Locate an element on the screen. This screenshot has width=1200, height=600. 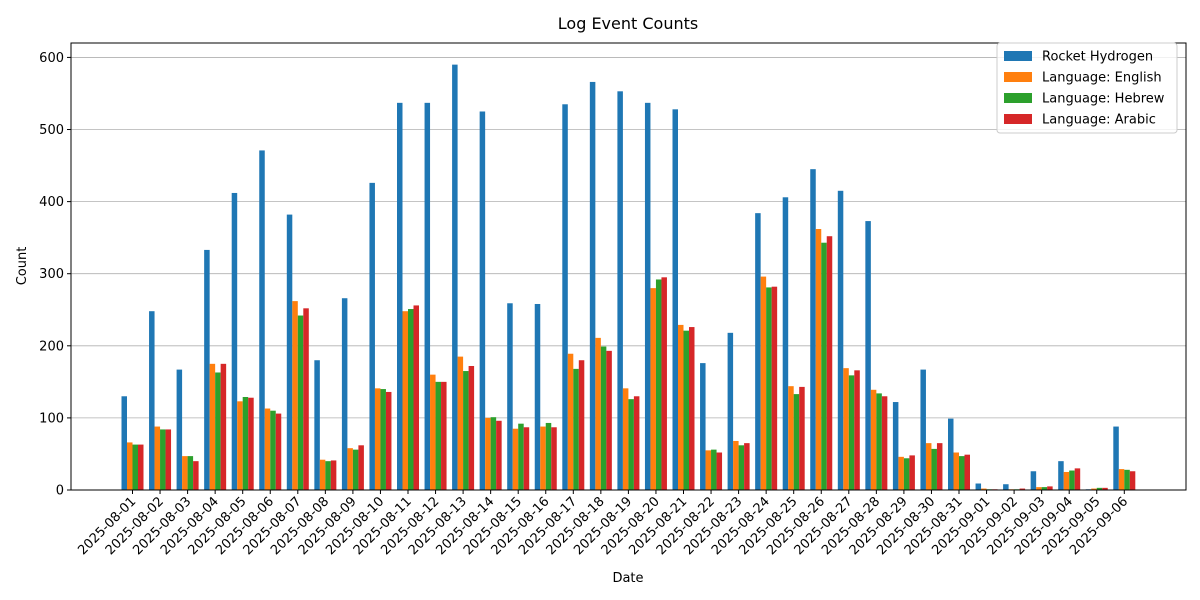
legend-box is located at coordinates (1087, 88).